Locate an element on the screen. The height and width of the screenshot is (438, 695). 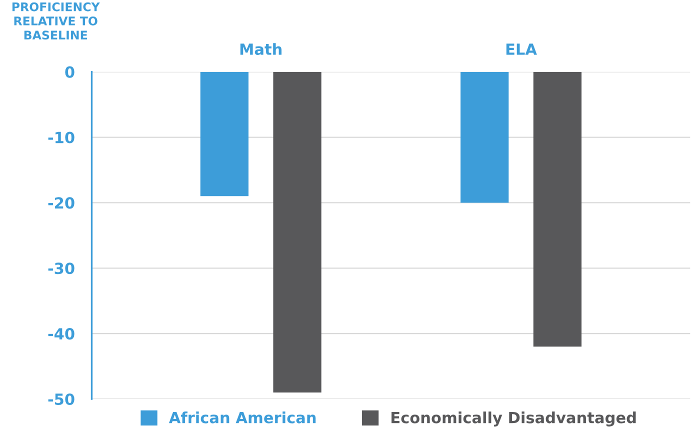
y-axis-title: PROFICIENCY RELATIVE TO BASELINE is located at coordinates (56, 21).